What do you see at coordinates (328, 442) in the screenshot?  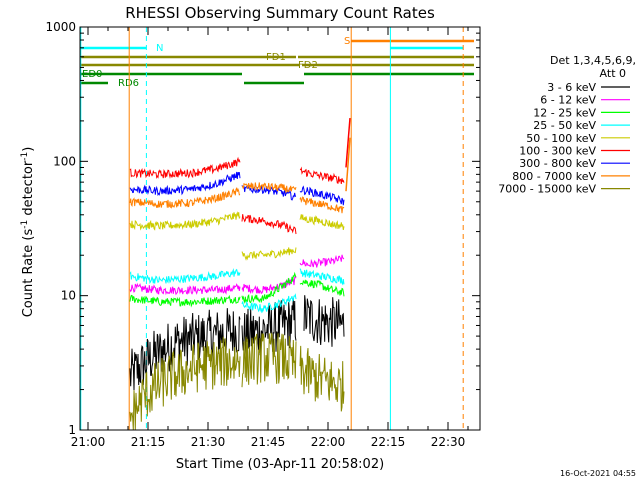 I see `x-tick-label: 22:00` at bounding box center [328, 442].